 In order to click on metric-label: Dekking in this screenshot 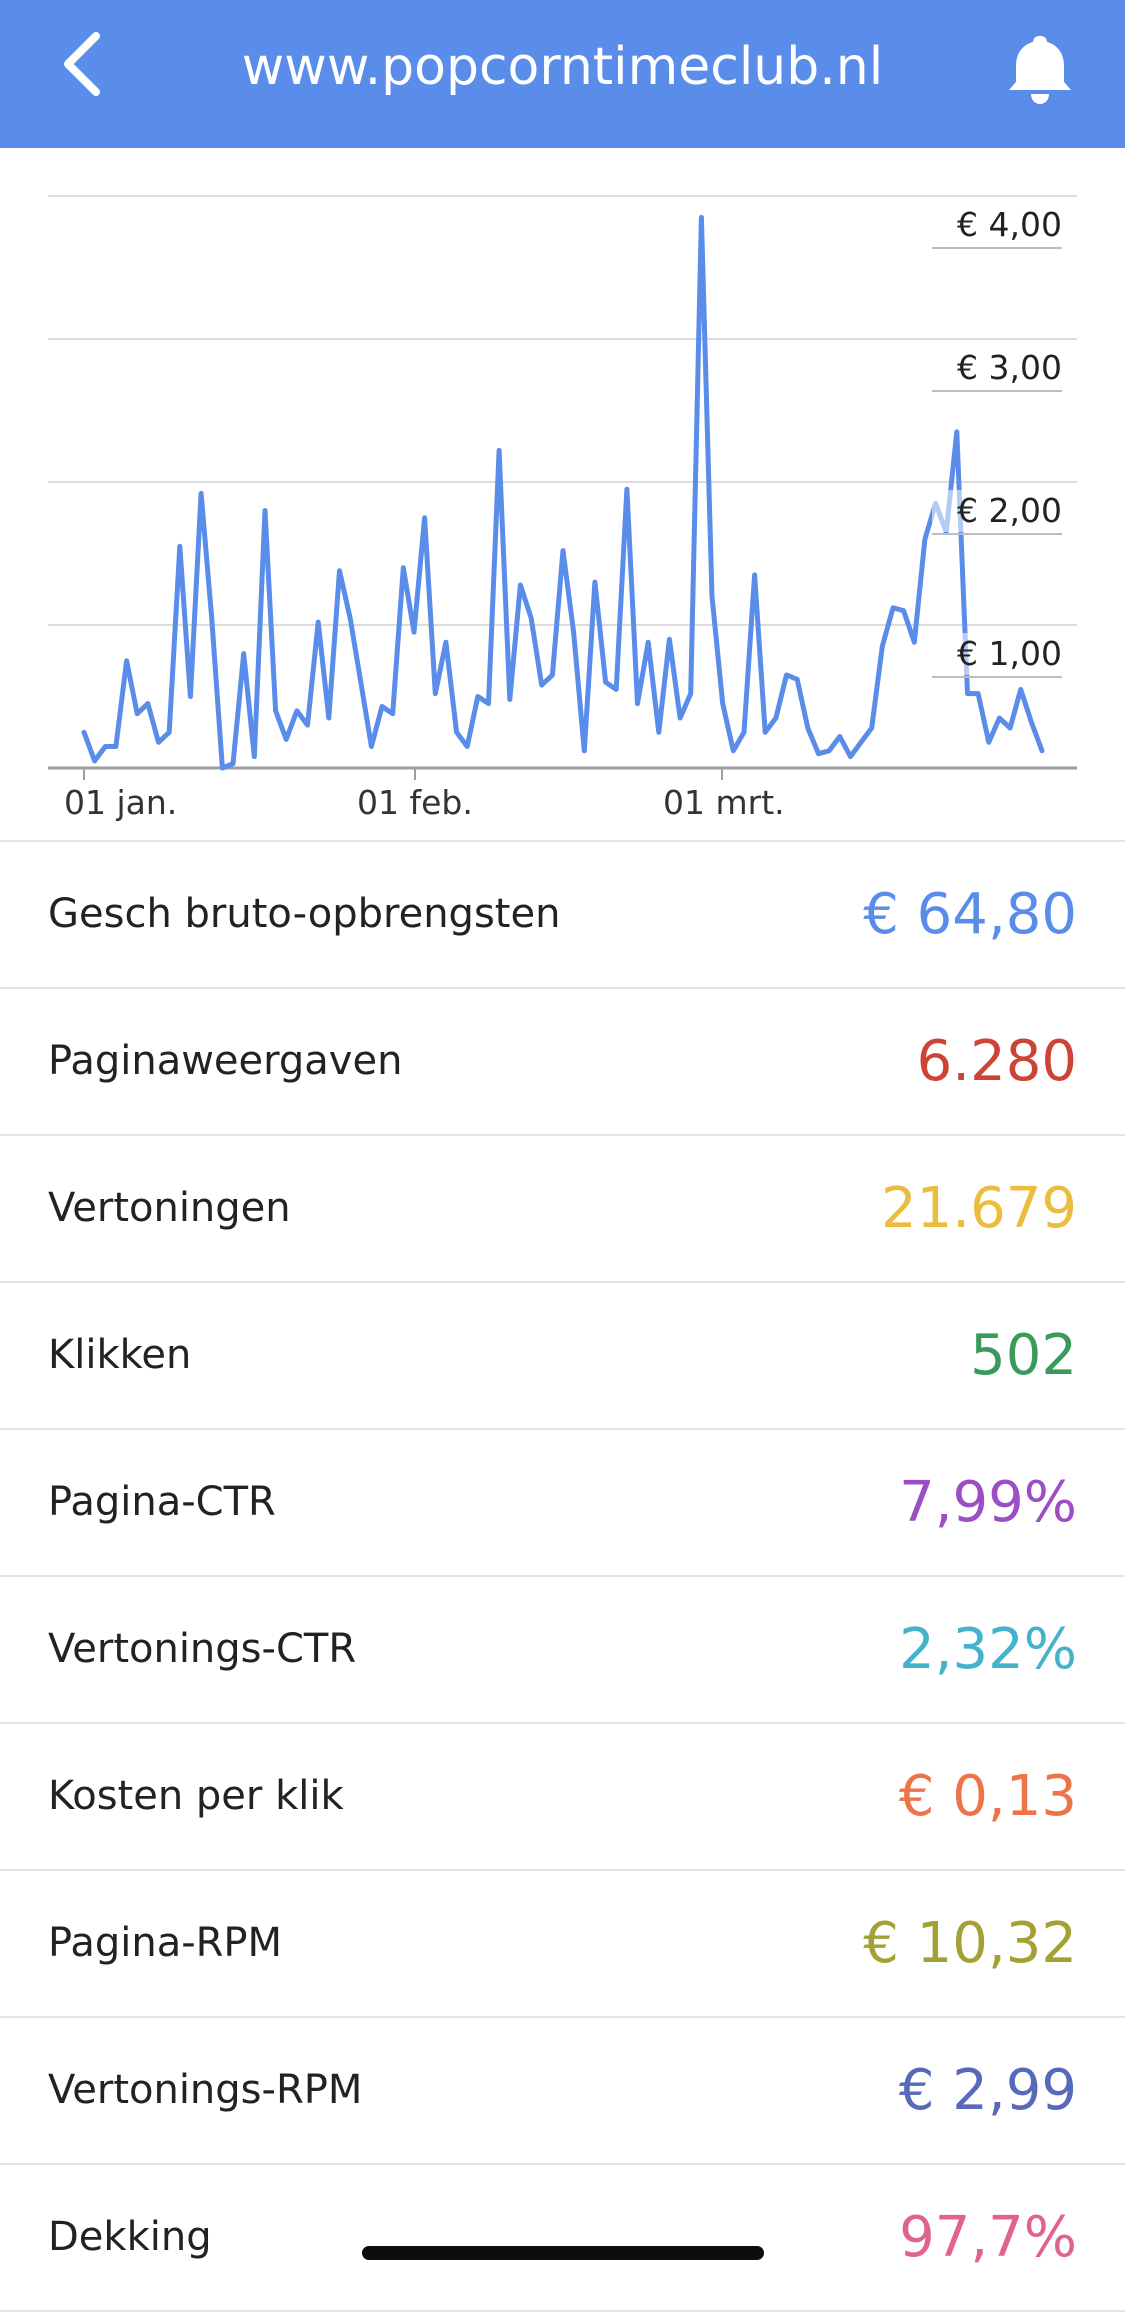, I will do `click(130, 2237)`.